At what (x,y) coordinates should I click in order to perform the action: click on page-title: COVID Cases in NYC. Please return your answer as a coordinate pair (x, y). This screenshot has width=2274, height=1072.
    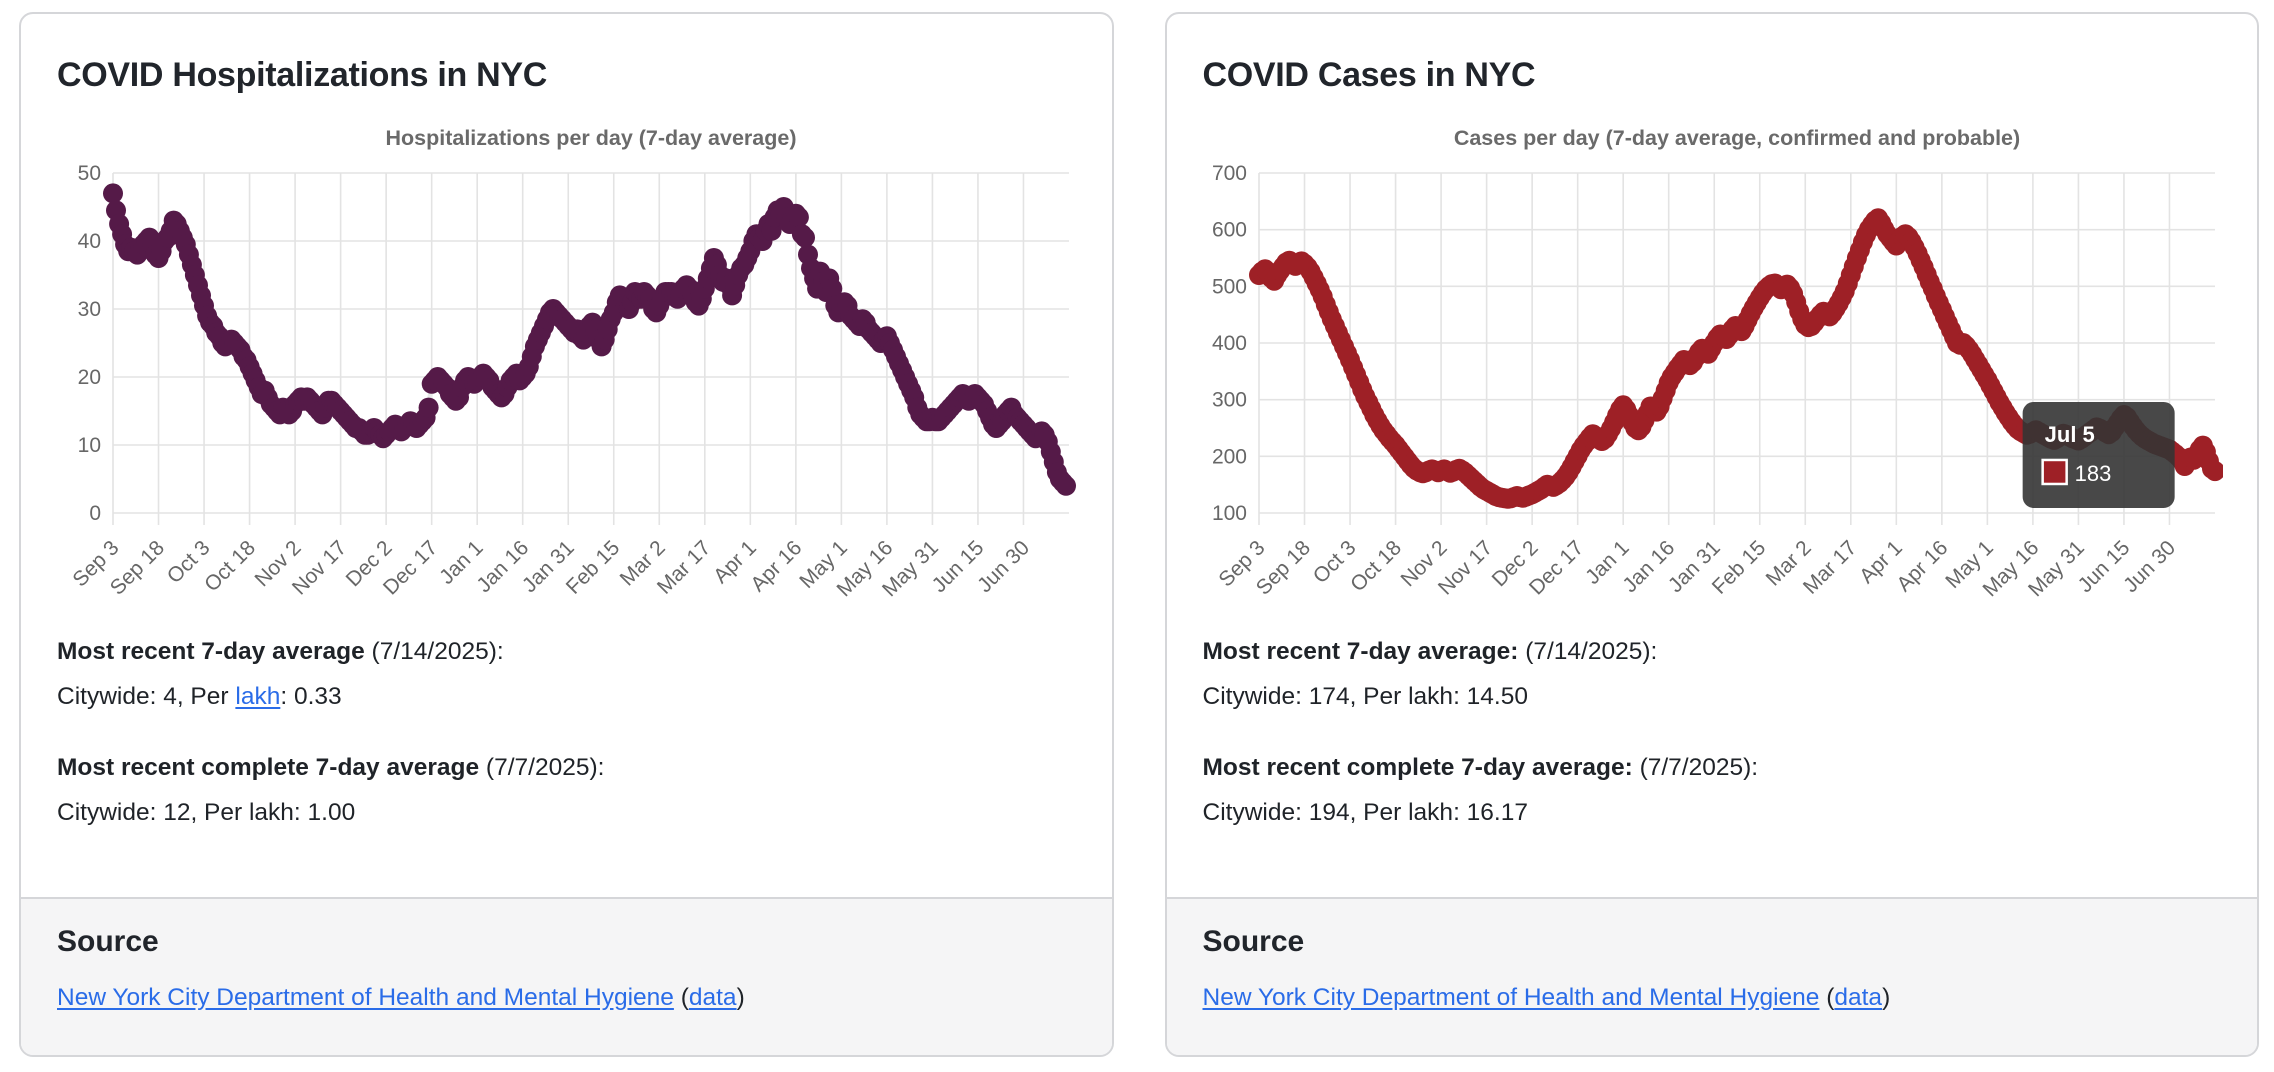
    Looking at the image, I should click on (1369, 75).